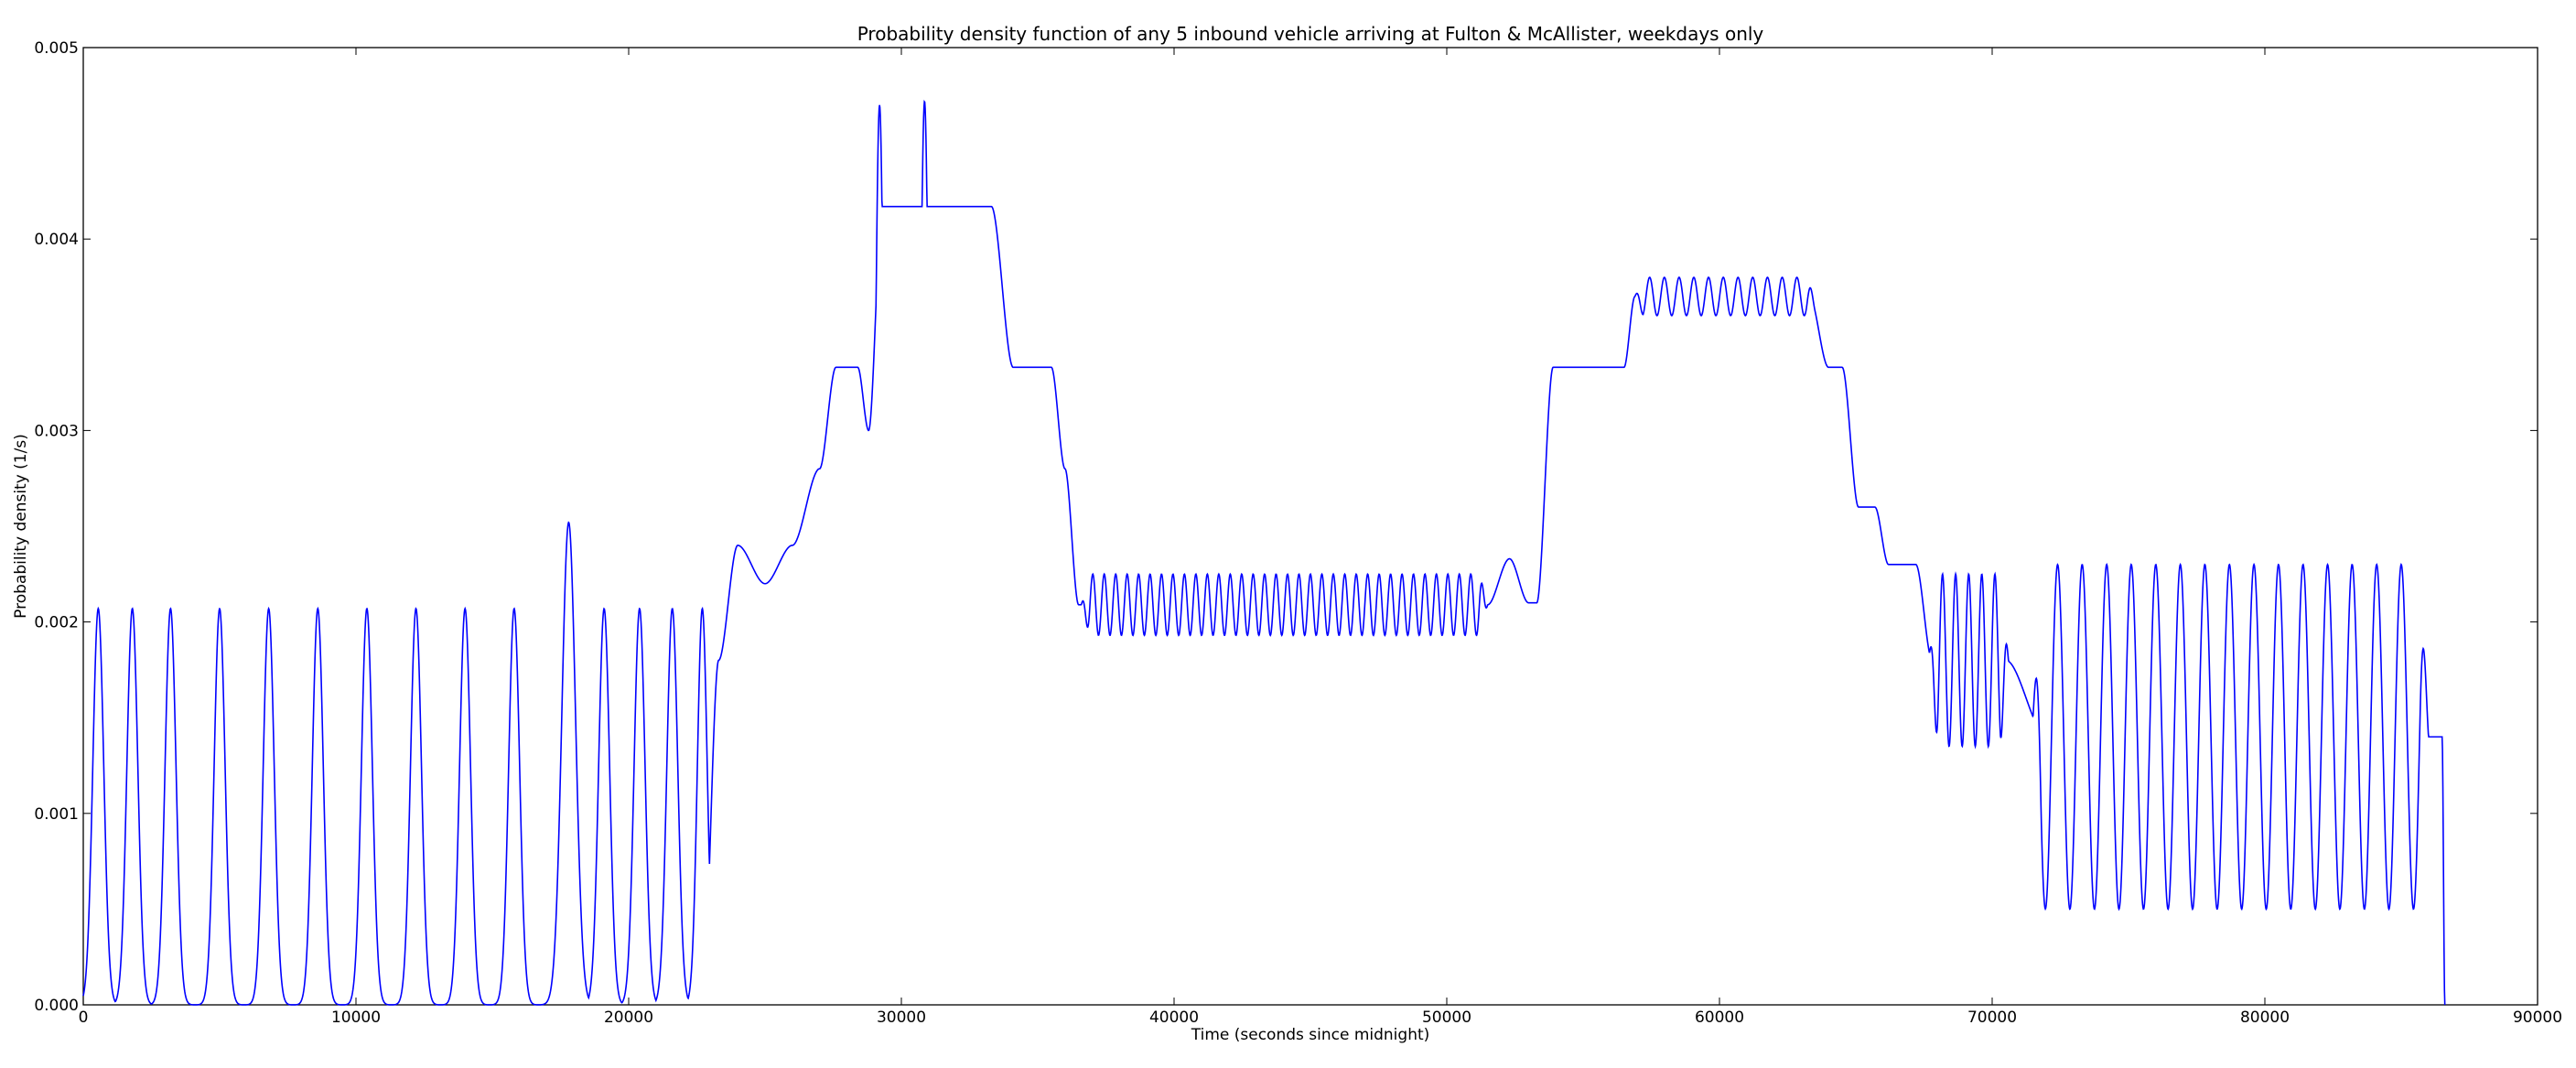  What do you see at coordinates (56, 431) in the screenshot?
I see `y-tick-label: 0.003` at bounding box center [56, 431].